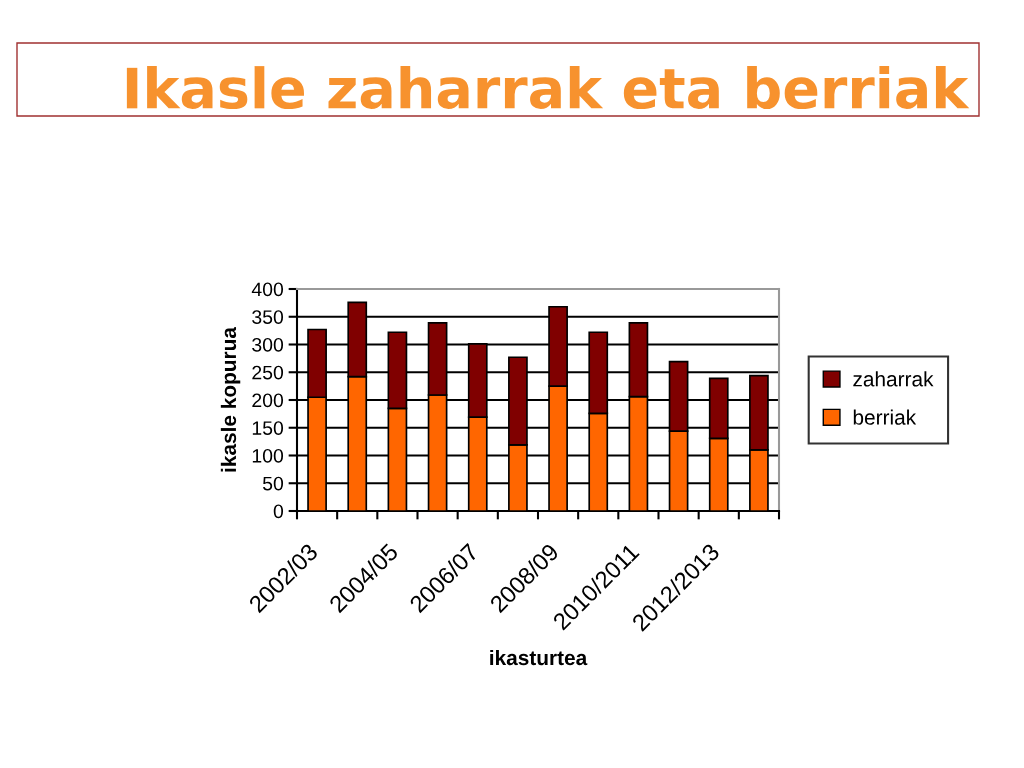  Describe the element at coordinates (230, 399) in the screenshot. I see `y-axis-title: ikasle kopurua` at that location.